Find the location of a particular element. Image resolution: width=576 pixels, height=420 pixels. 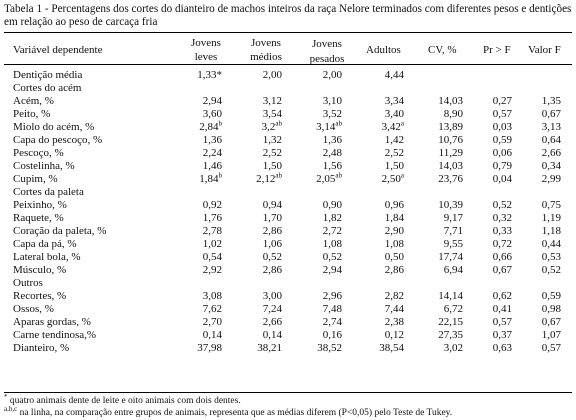

cell-number: 14,03 is located at coordinates (450, 101).